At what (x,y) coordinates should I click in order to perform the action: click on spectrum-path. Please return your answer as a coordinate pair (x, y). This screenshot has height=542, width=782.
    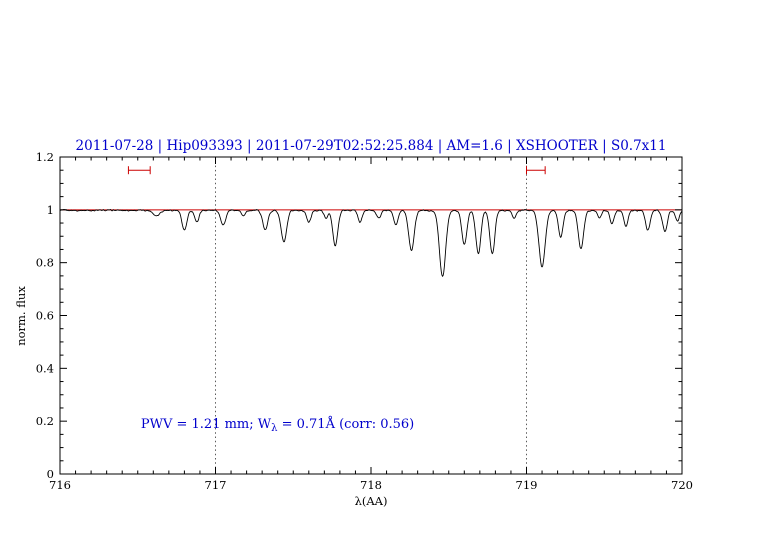
    Looking at the image, I should click on (371, 242).